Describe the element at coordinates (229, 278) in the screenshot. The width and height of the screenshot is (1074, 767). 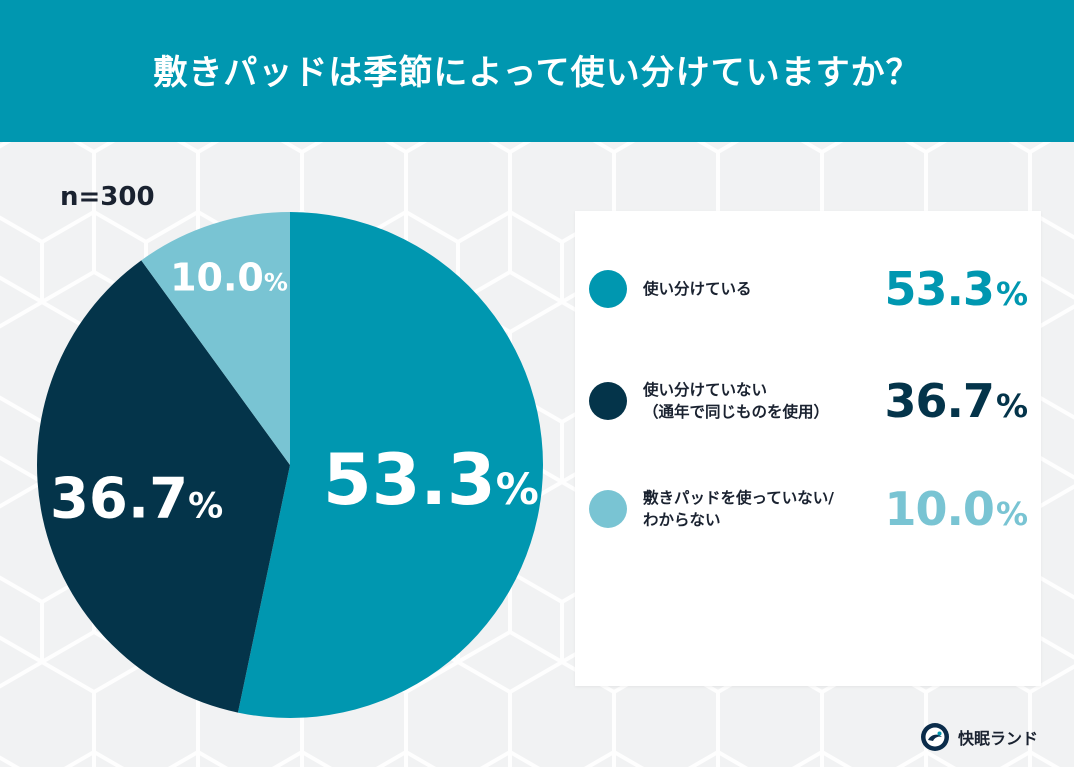
I see `pie-data-label-3: 10.0%` at that location.